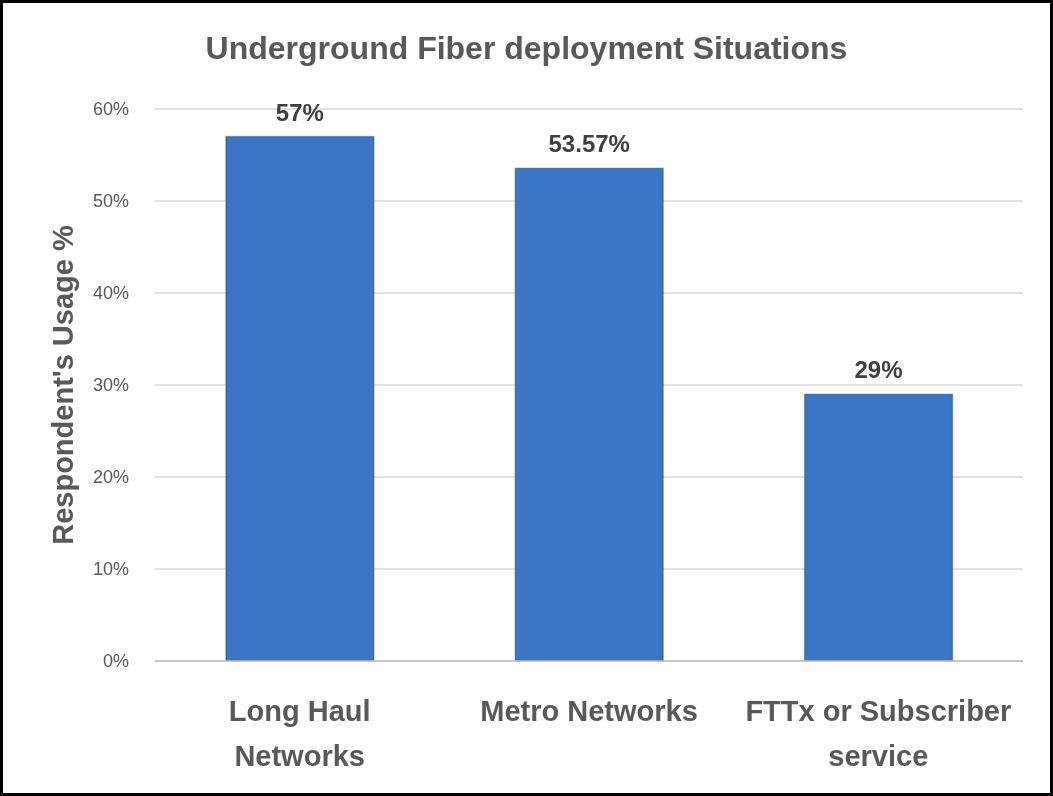 This screenshot has height=796, width=1053. I want to click on y-axis-title: Respondent's Usage %, so click(63, 385).